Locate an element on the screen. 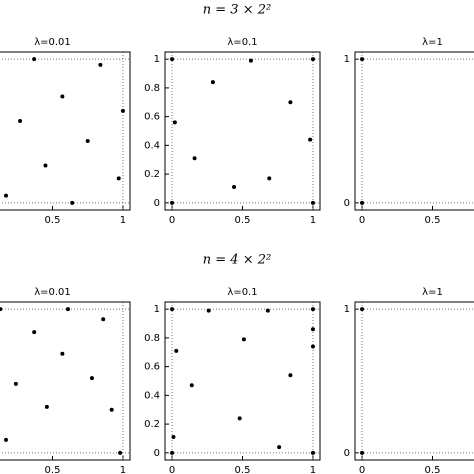 This screenshot has height=474, width=474. row-heading: n = 4 × 2² is located at coordinates (237, 260).